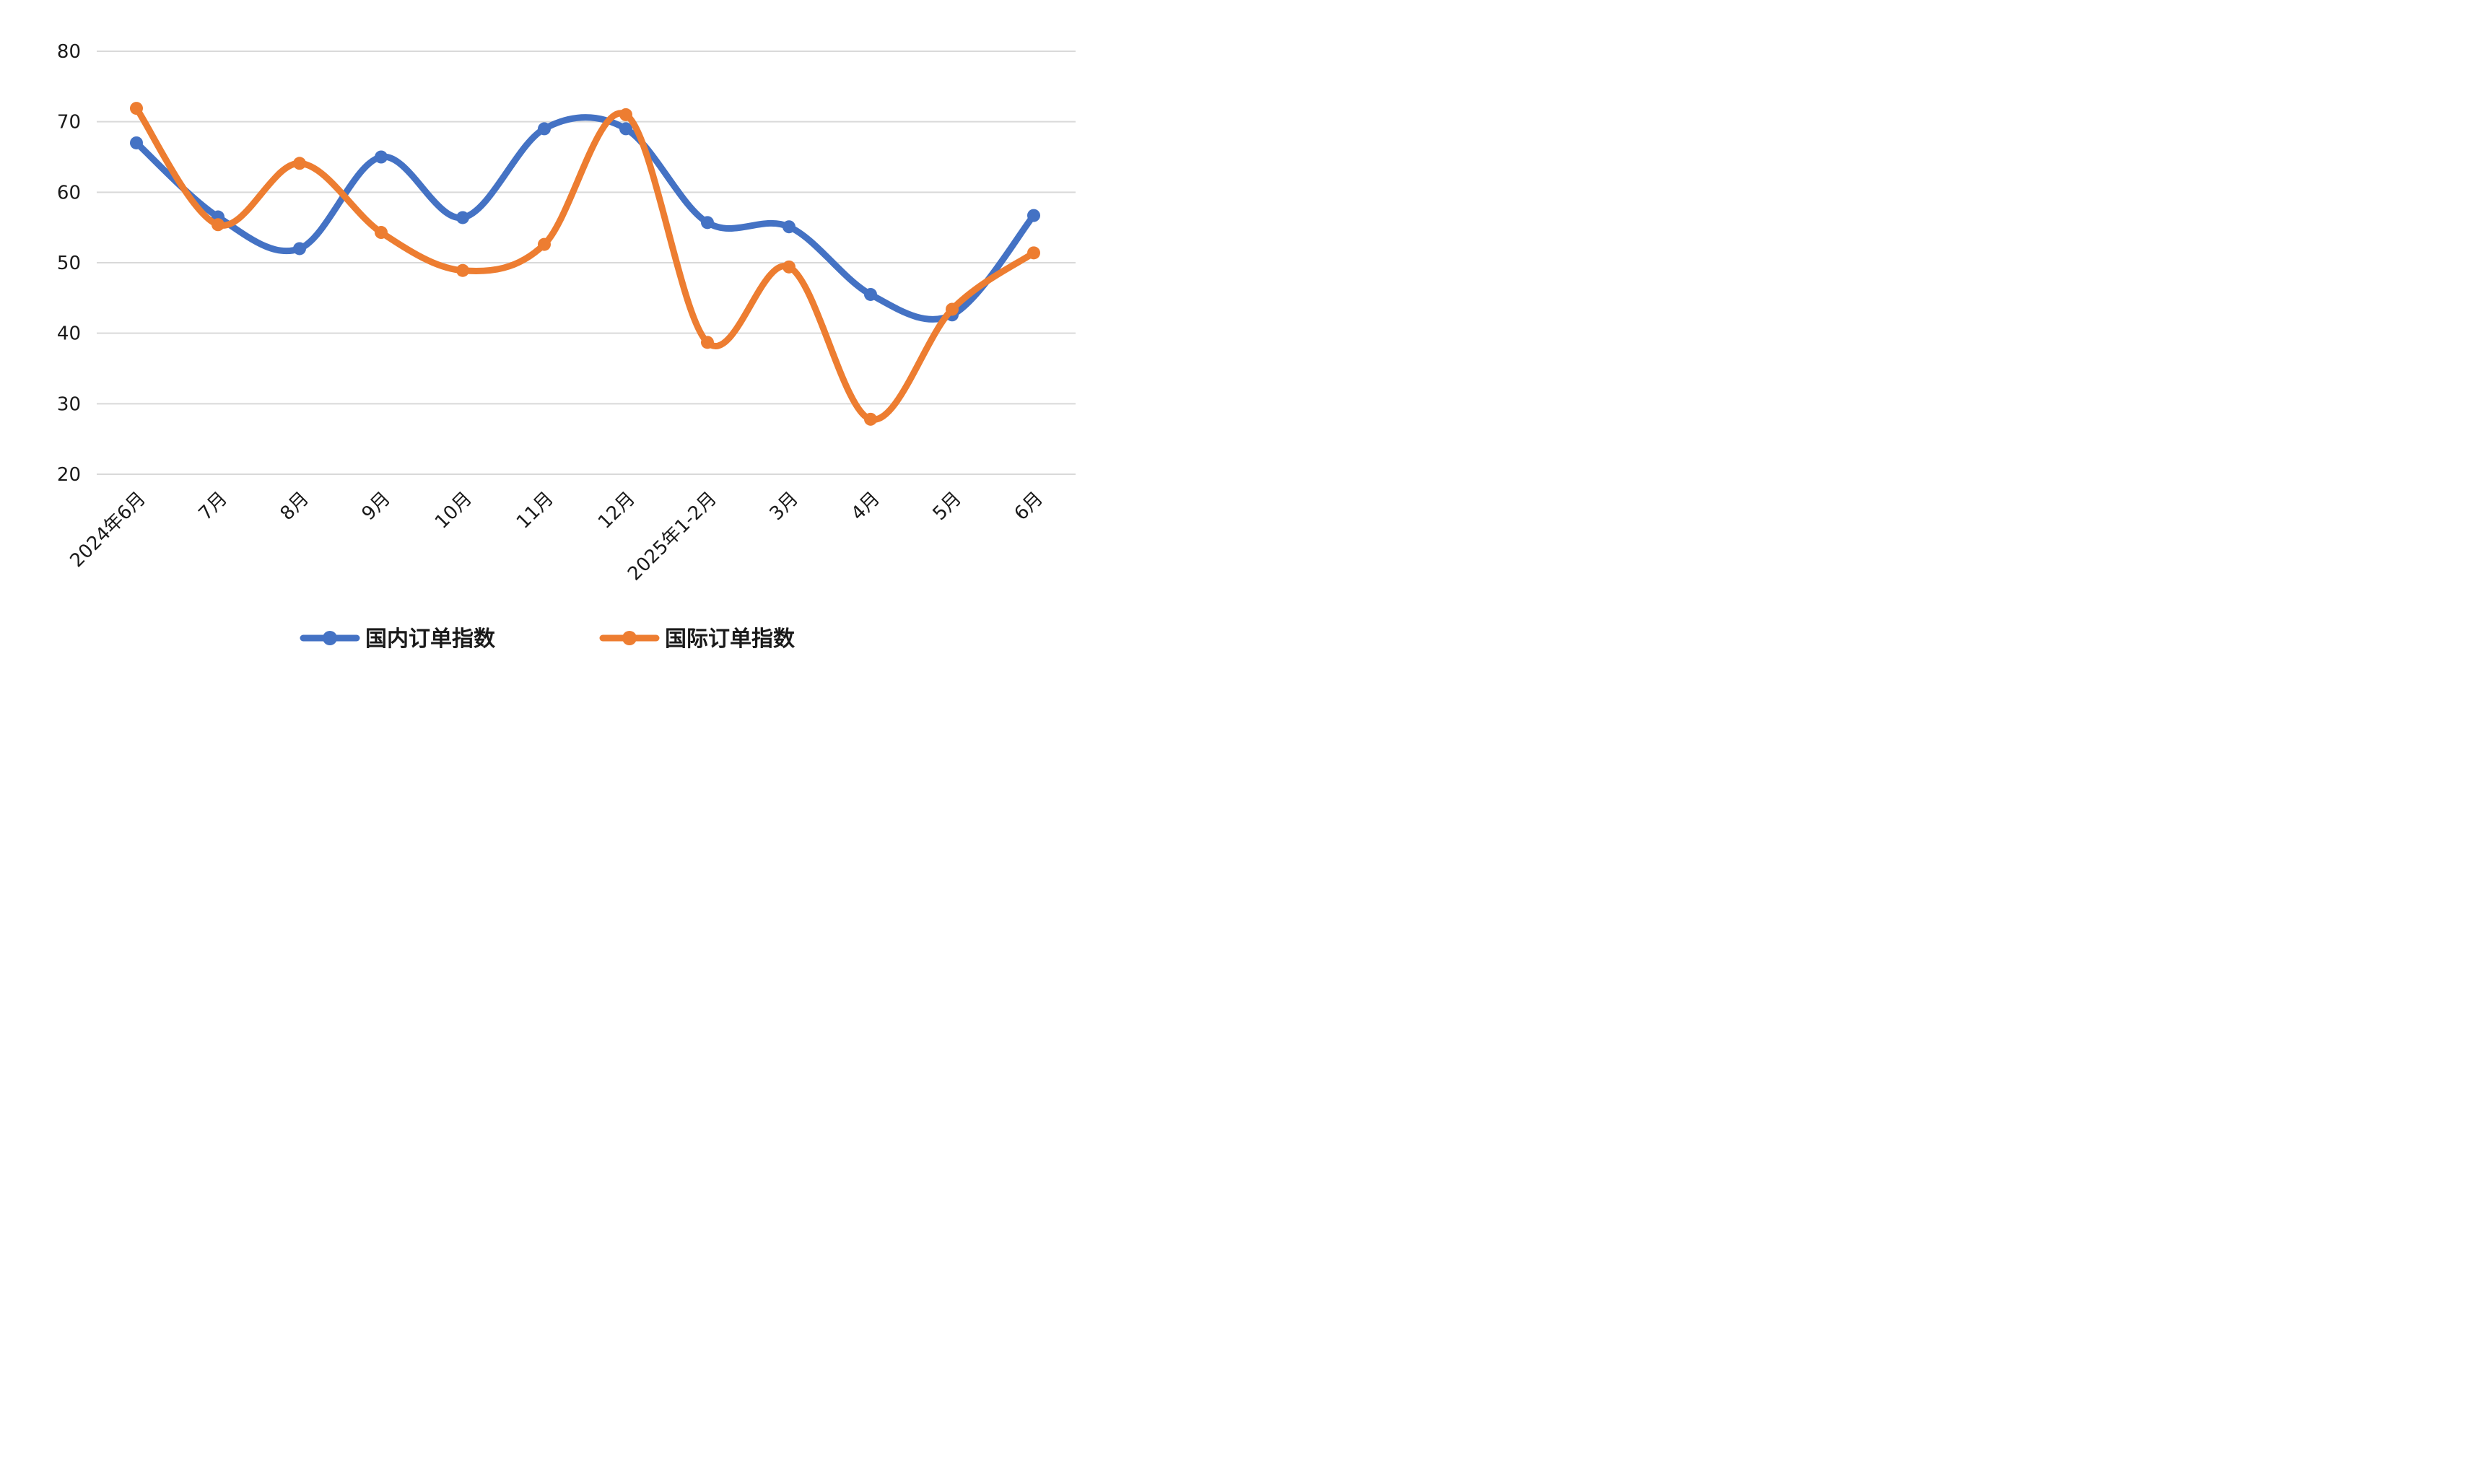 Image resolution: width=2489 pixels, height=1484 pixels. What do you see at coordinates (69, 475) in the screenshot?
I see `y-tick-label: 20` at bounding box center [69, 475].